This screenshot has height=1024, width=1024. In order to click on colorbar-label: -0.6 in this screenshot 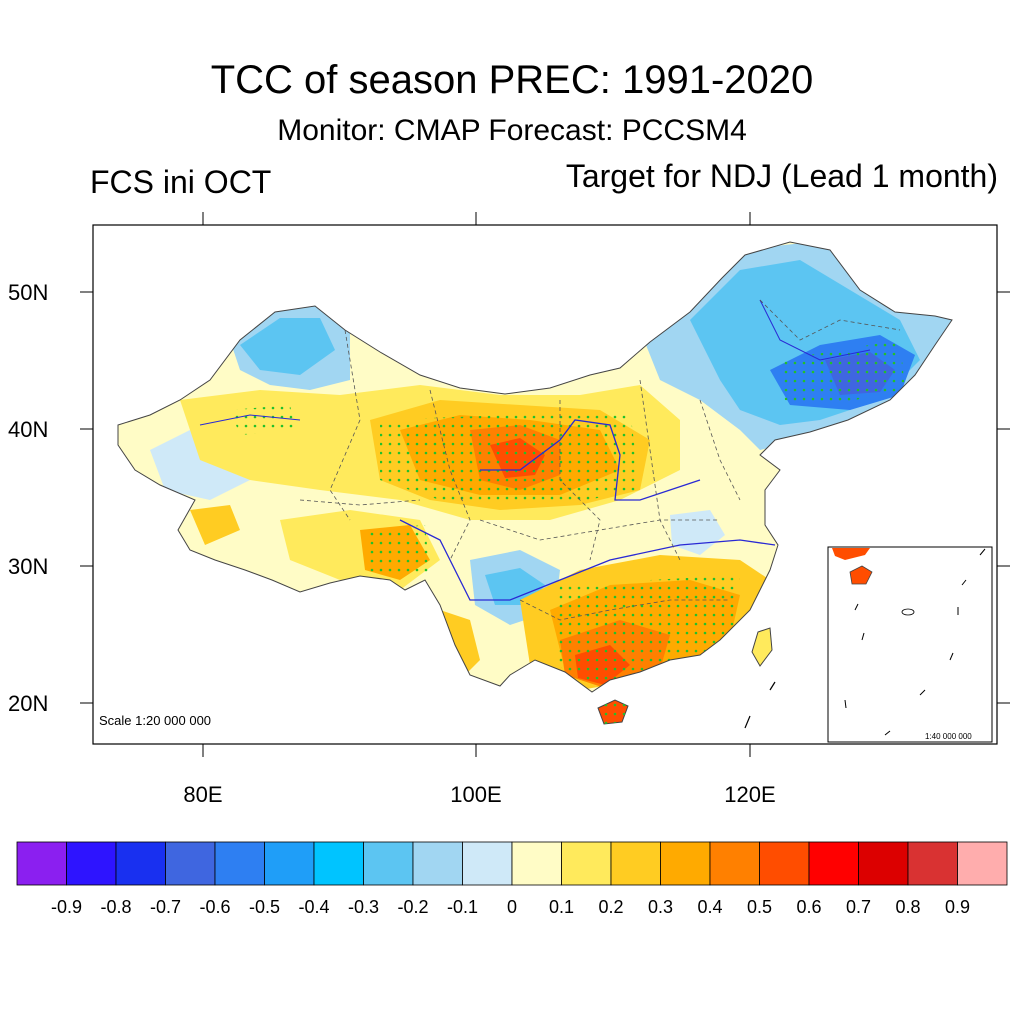, I will do `click(214, 907)`.